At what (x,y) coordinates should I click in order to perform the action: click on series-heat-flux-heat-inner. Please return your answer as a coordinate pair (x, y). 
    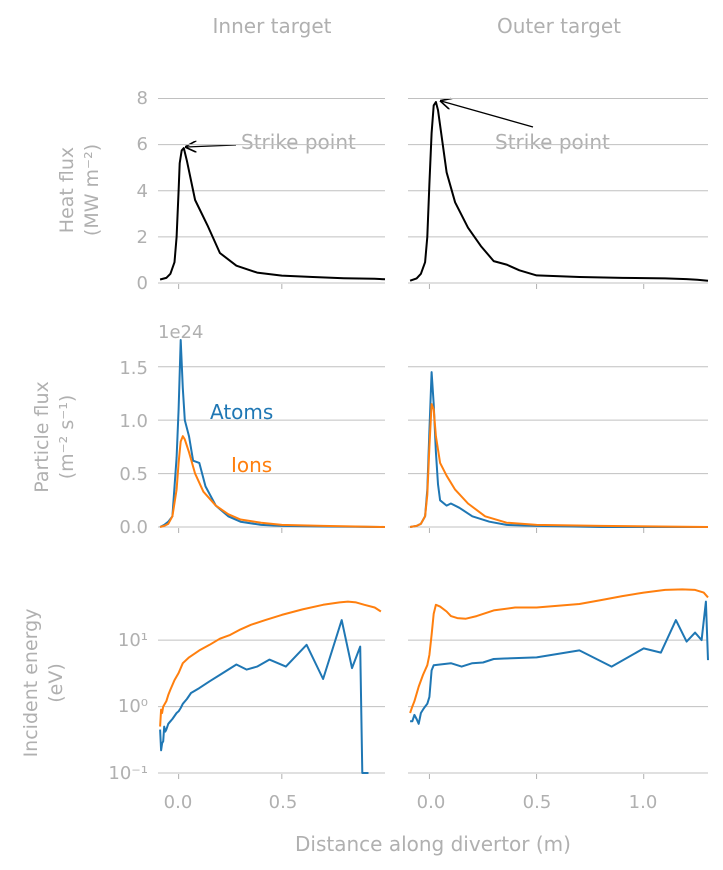
    Looking at the image, I should click on (272, 214).